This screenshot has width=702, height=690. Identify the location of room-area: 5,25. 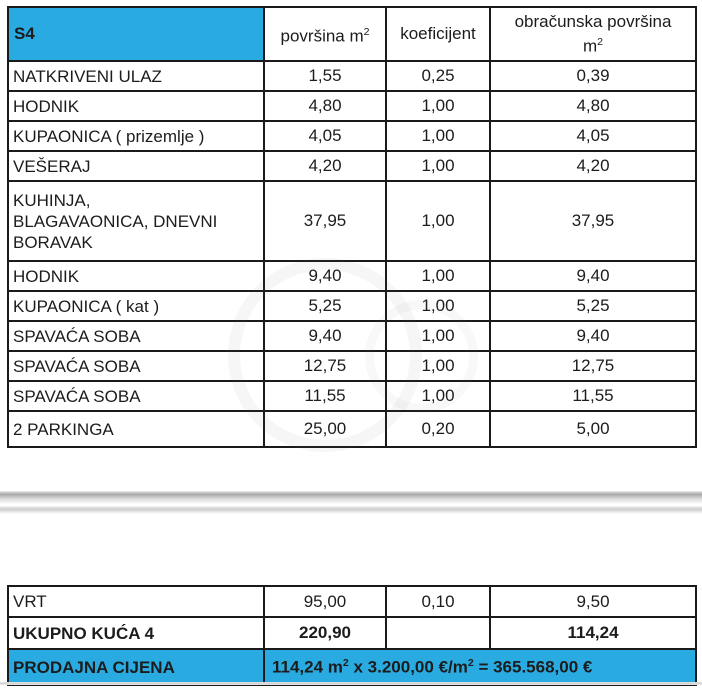
(325, 306).